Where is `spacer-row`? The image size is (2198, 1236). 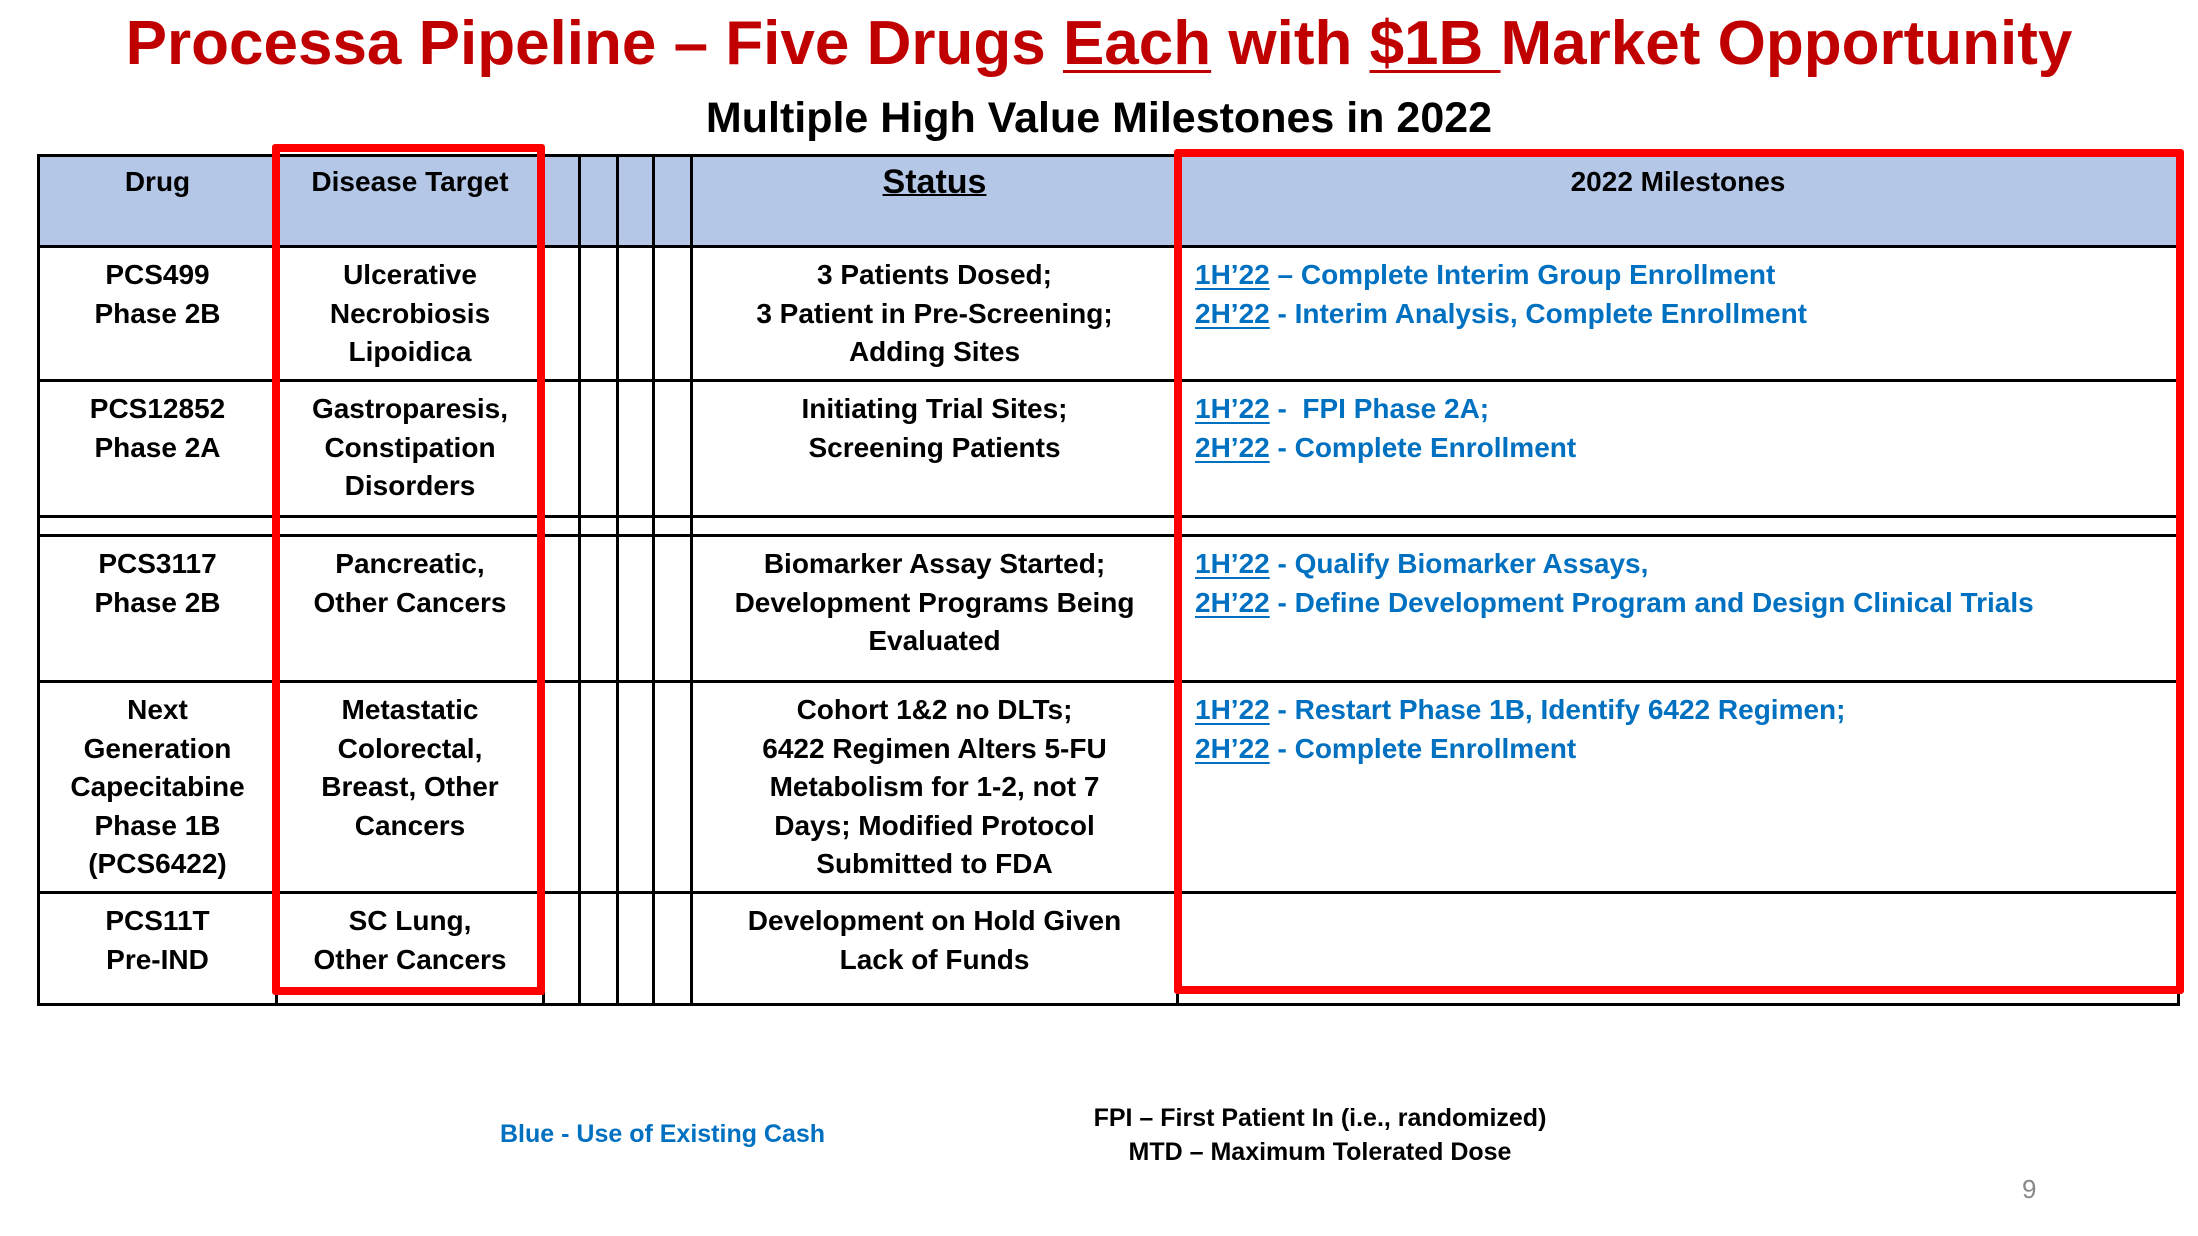 spacer-row is located at coordinates (1108, 526).